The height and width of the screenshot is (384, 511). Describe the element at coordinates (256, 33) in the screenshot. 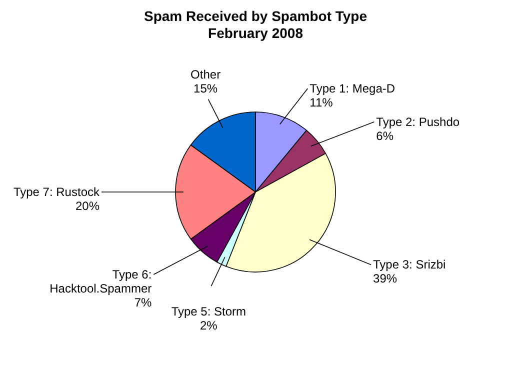

I see `chart-subtitle: February 2008` at that location.